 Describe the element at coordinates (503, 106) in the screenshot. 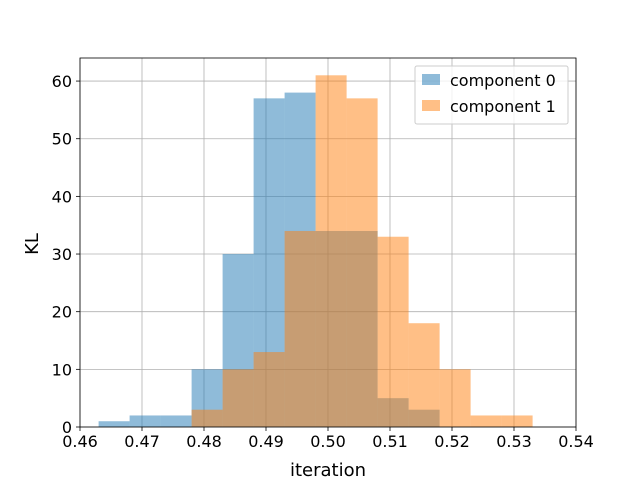

I see `legend-label-component-1: component 1` at that location.